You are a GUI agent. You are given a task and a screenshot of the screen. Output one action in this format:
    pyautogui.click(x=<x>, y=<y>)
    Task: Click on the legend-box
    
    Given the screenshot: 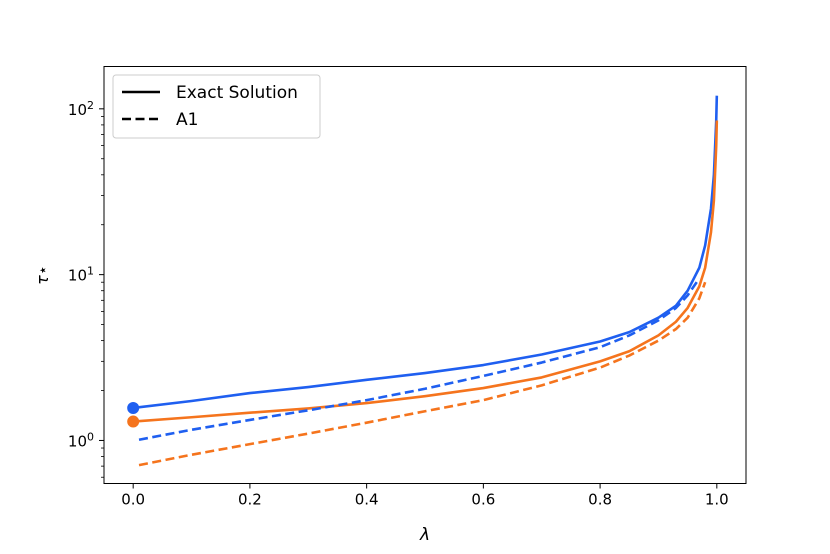 What is the action you would take?
    pyautogui.click(x=216, y=106)
    